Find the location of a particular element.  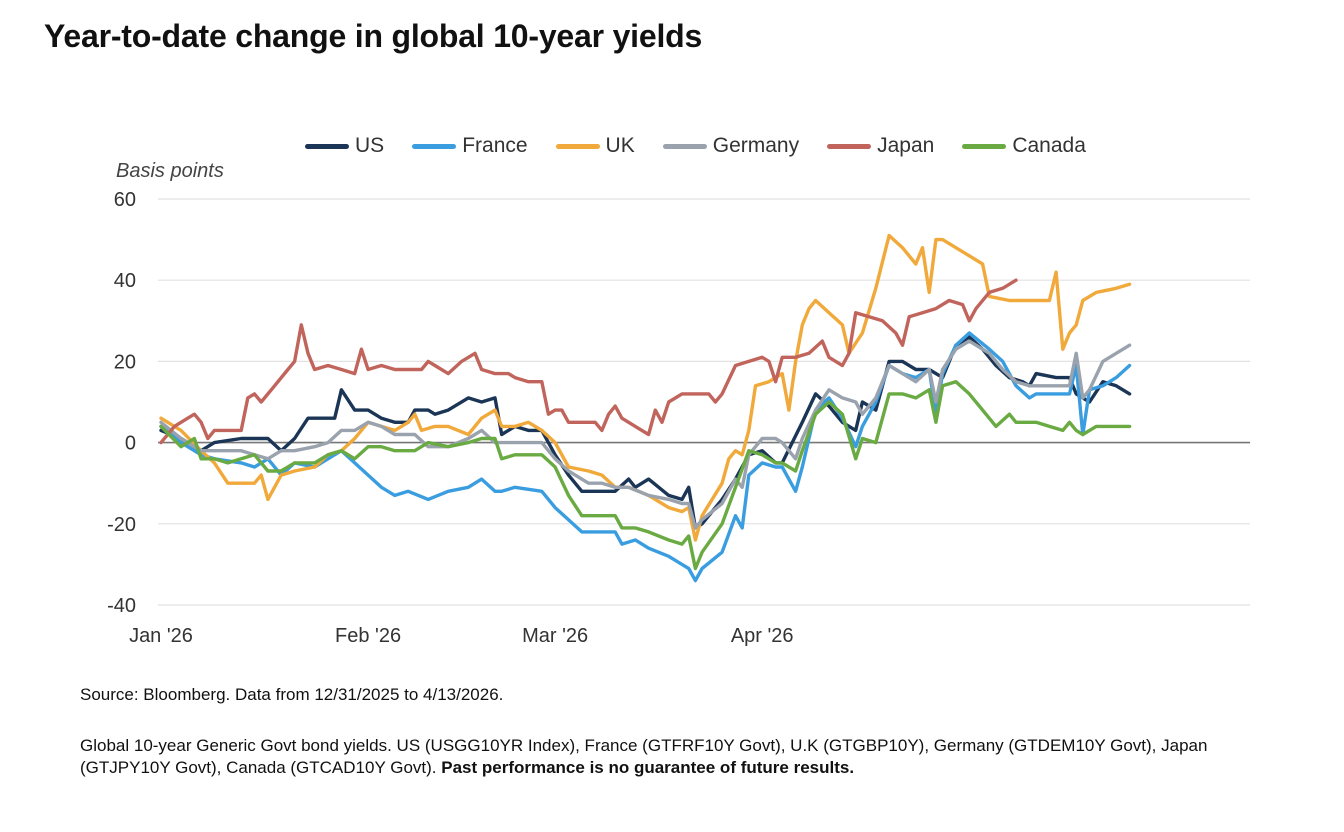

legend-item-canada: Canada is located at coordinates (1024, 146).